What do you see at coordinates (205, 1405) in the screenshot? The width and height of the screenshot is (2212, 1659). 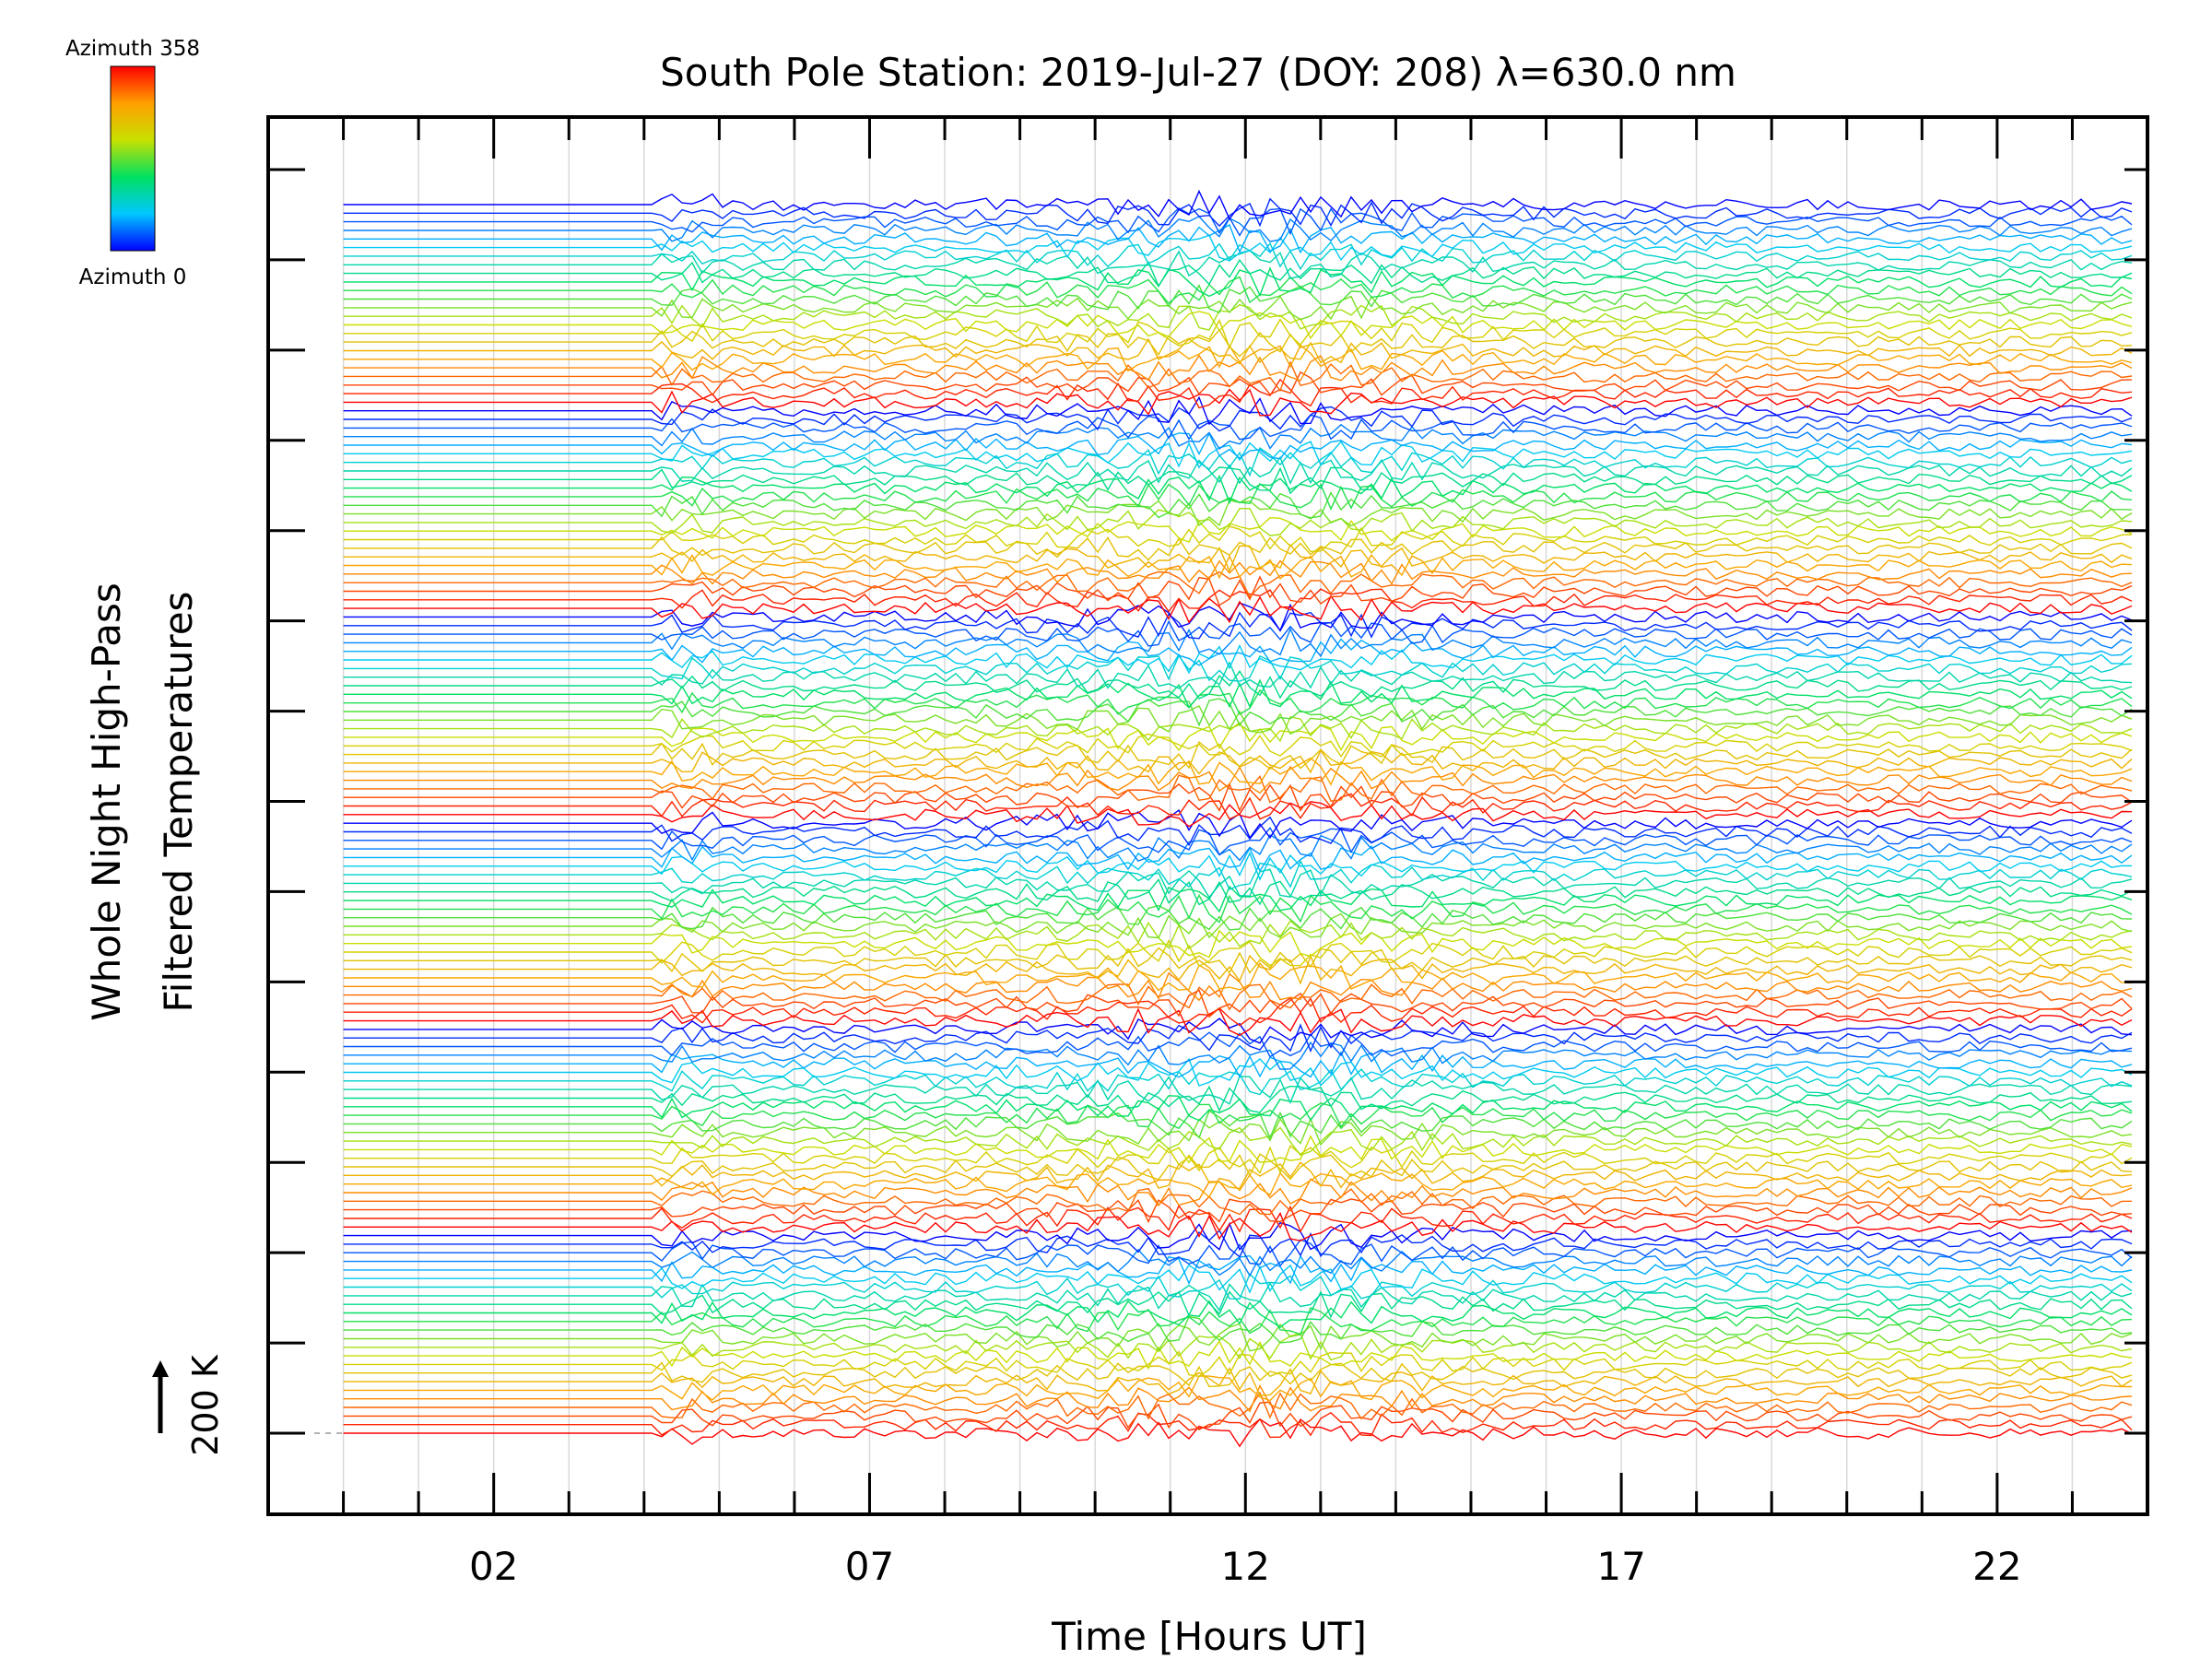 I see `scale-label: 200 K` at bounding box center [205, 1405].